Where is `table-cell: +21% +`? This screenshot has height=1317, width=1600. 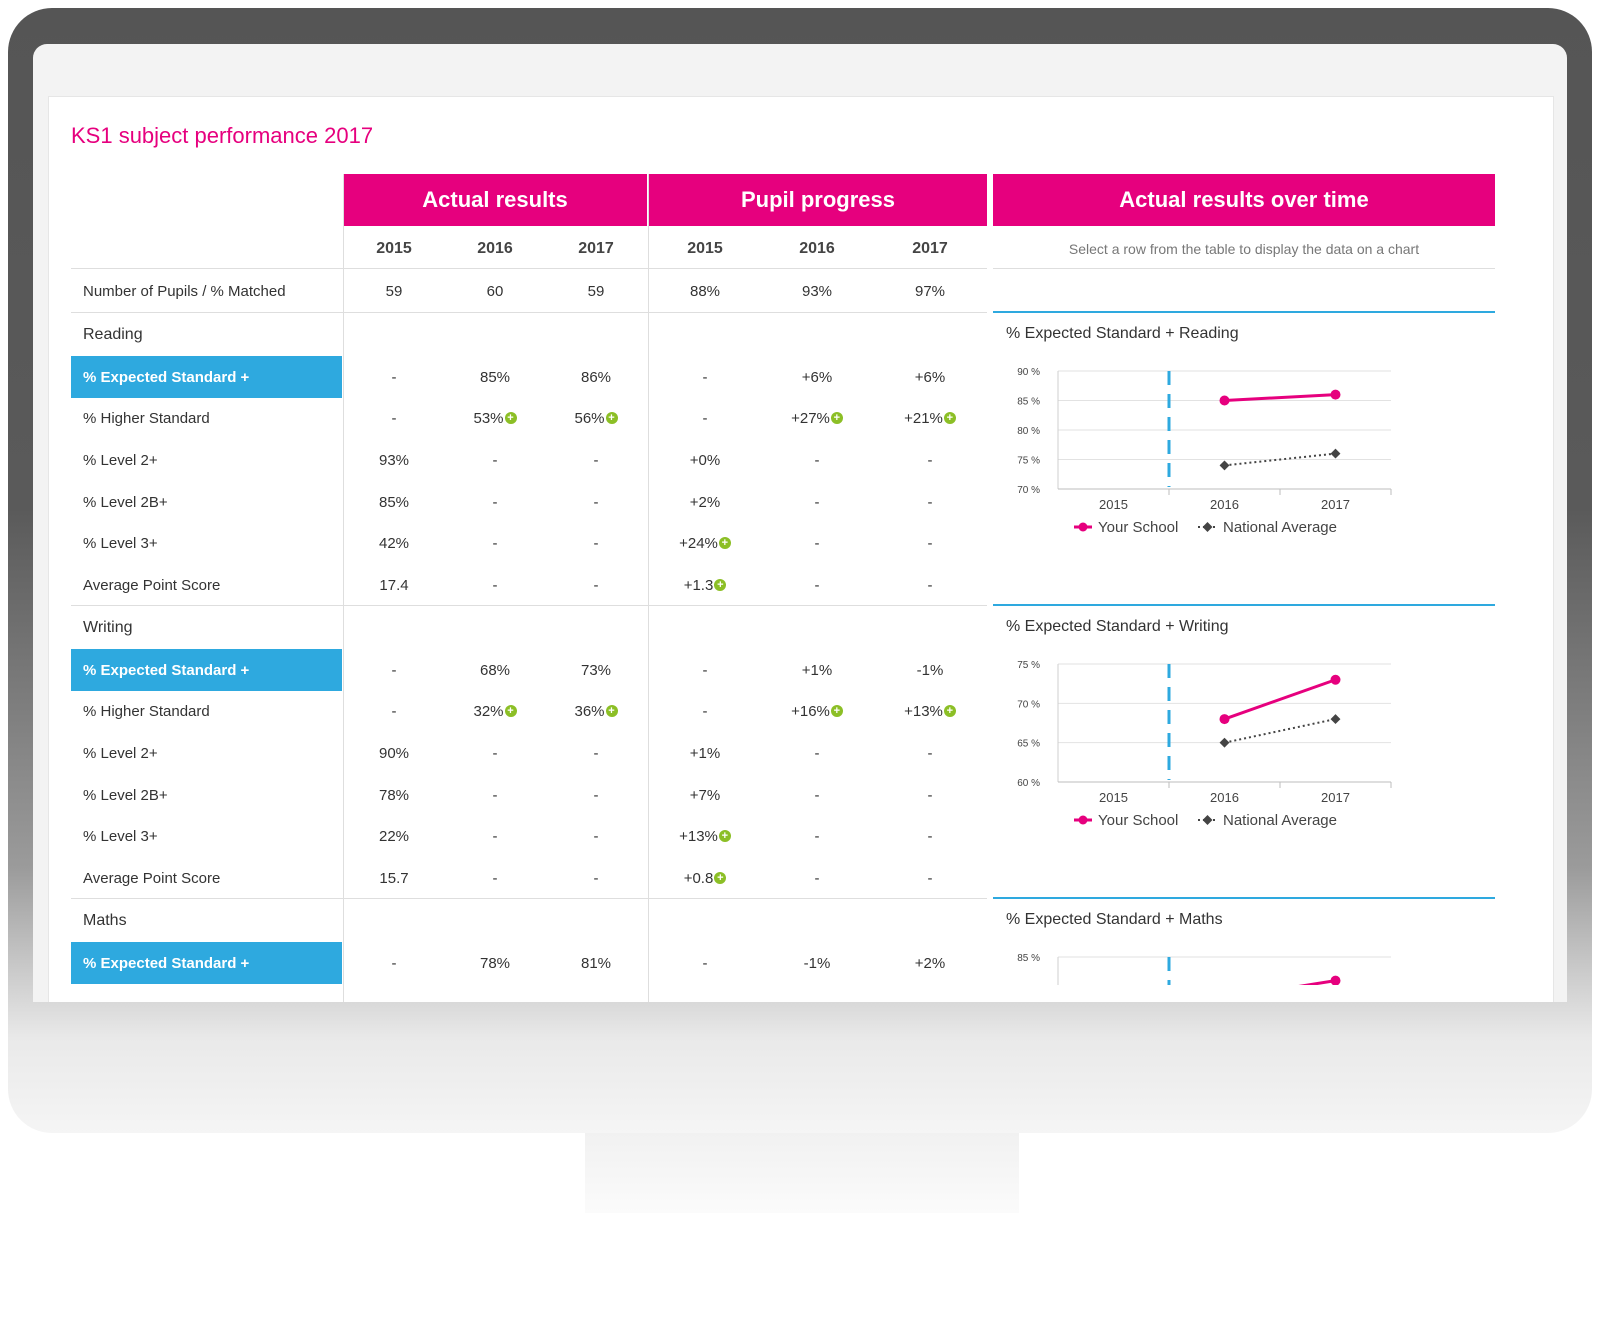
table-cell: +21% + is located at coordinates (930, 418).